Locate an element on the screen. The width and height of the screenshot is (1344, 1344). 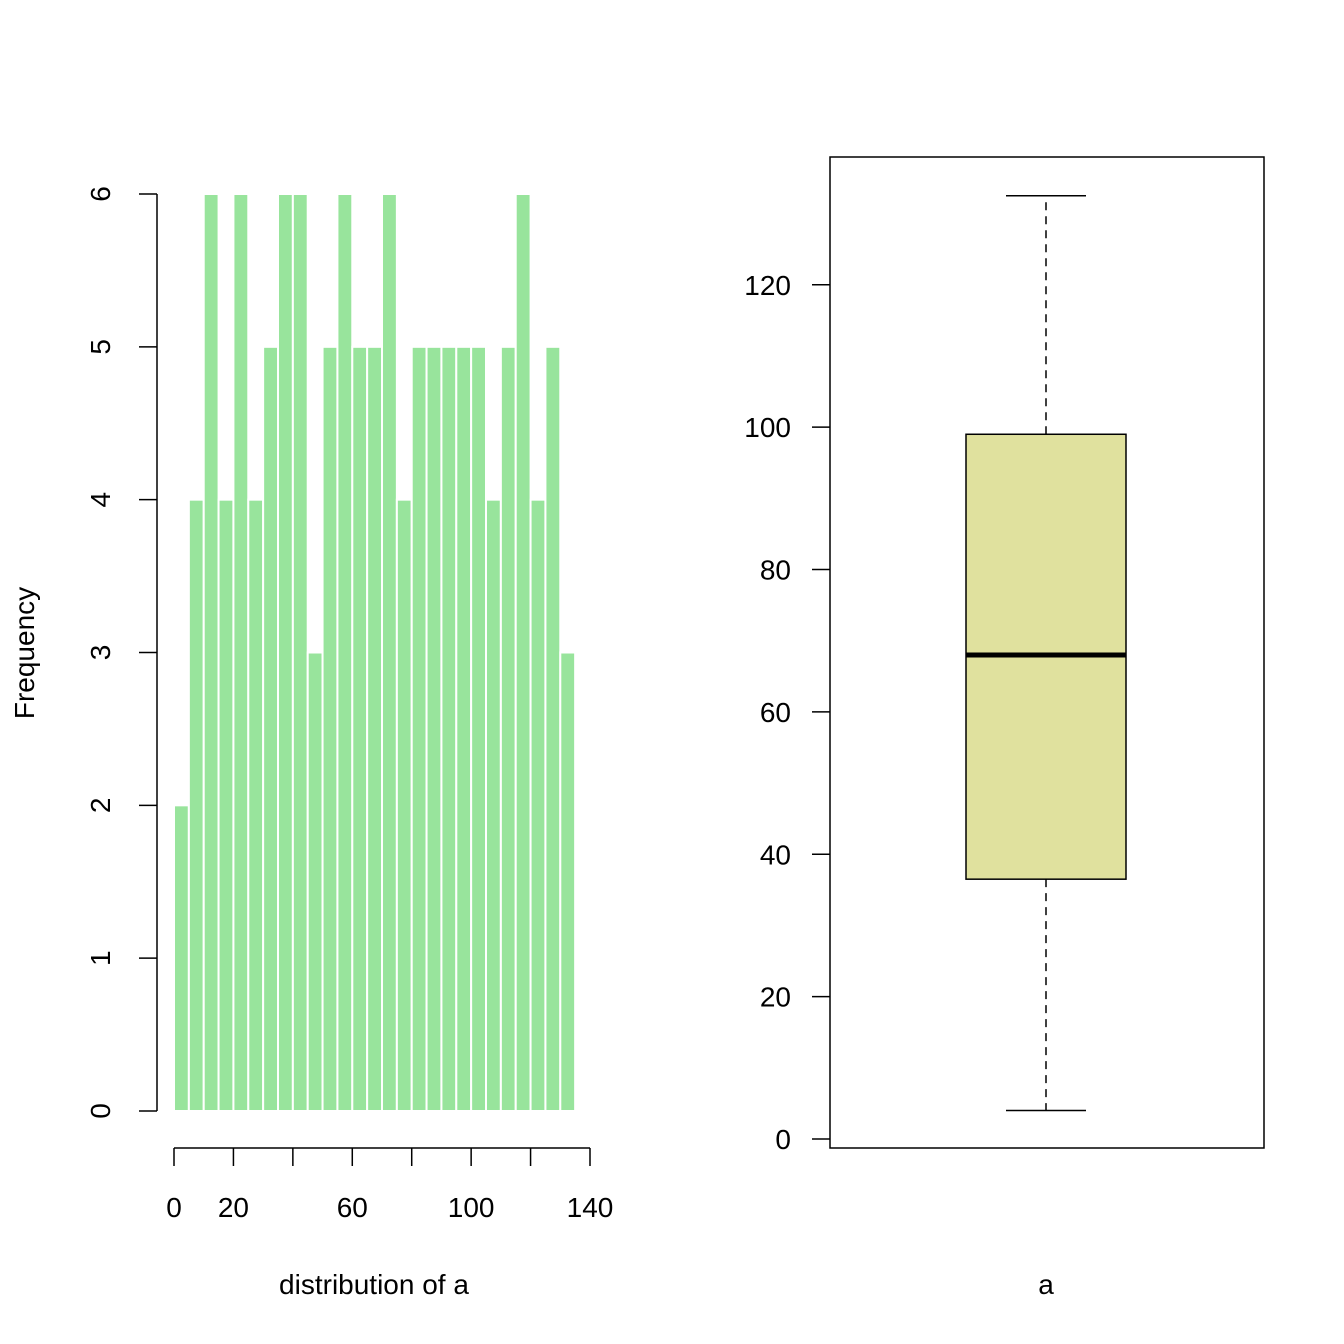
histogram-y-tick-label: 3 is located at coordinates (100, 653).